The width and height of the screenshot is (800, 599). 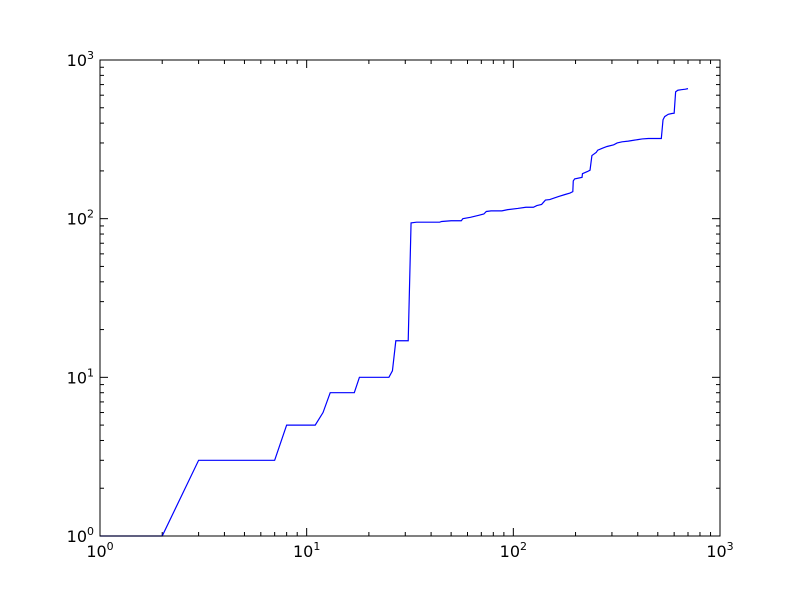 What do you see at coordinates (80, 218) in the screenshot?
I see `y-tick-label: 10²` at bounding box center [80, 218].